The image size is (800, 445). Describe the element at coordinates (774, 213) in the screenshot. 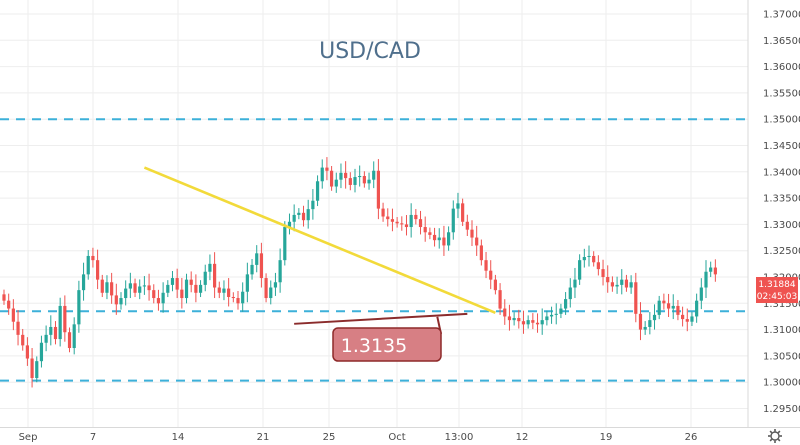

I see `price-axis` at that location.